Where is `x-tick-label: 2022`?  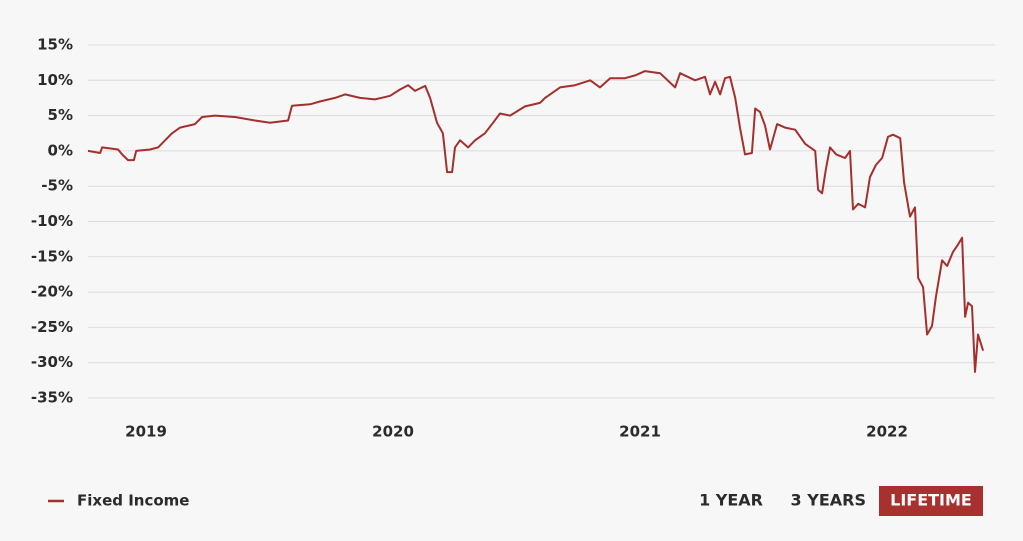
x-tick-label: 2022 is located at coordinates (887, 432).